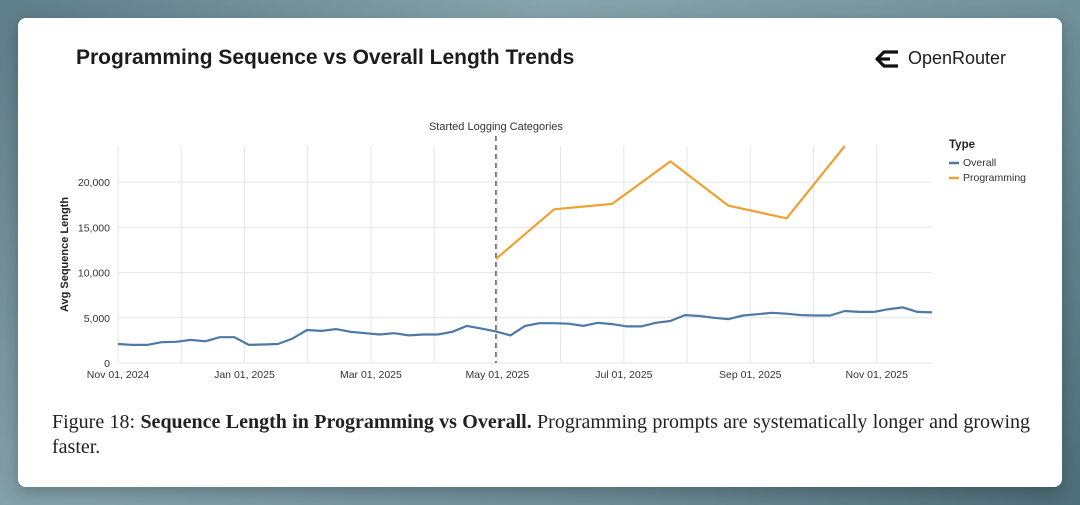 The image size is (1080, 505). What do you see at coordinates (670, 202) in the screenshot?
I see `series-line-programming` at bounding box center [670, 202].